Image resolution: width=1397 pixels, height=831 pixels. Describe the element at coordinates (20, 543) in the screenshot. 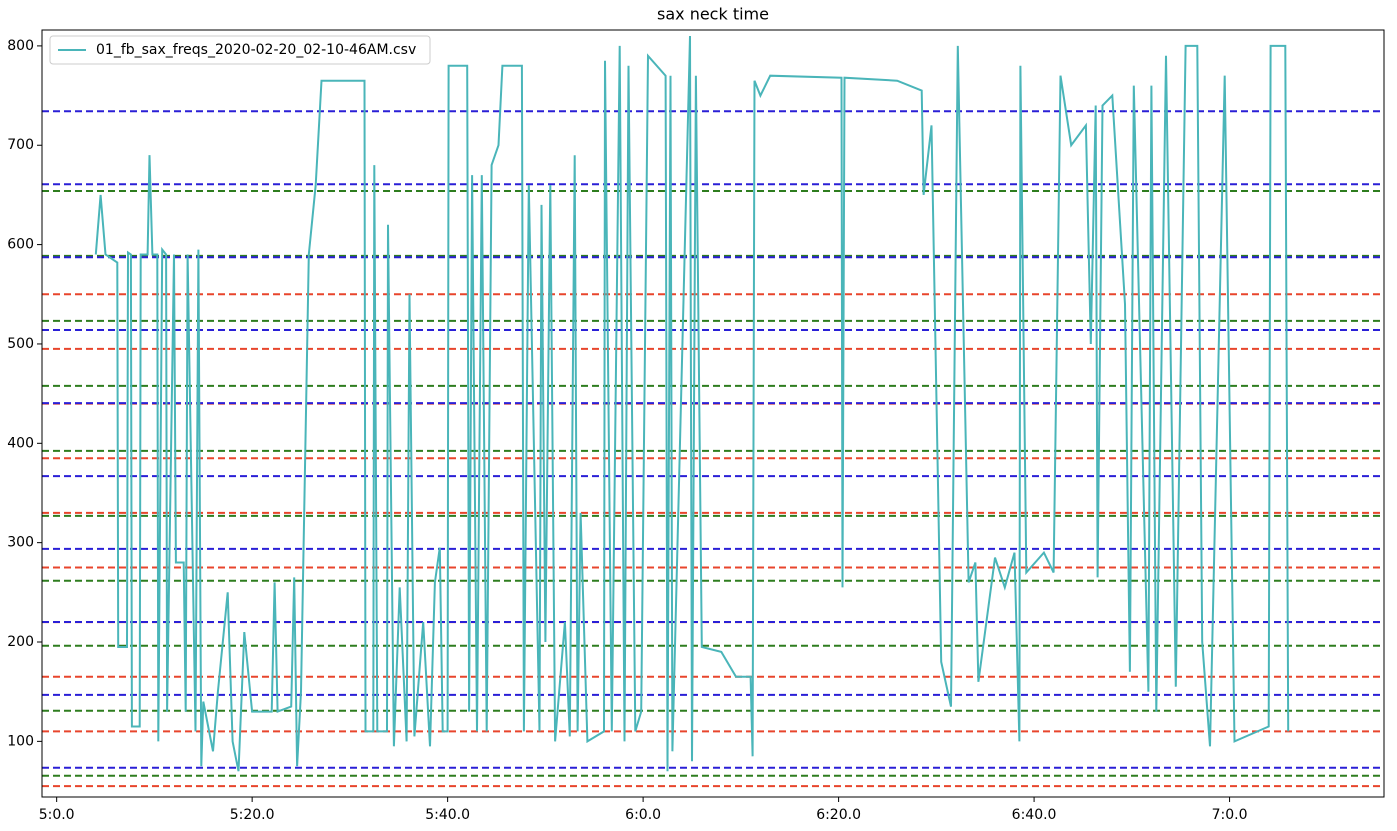

I see `y-tick-label: 300` at that location.